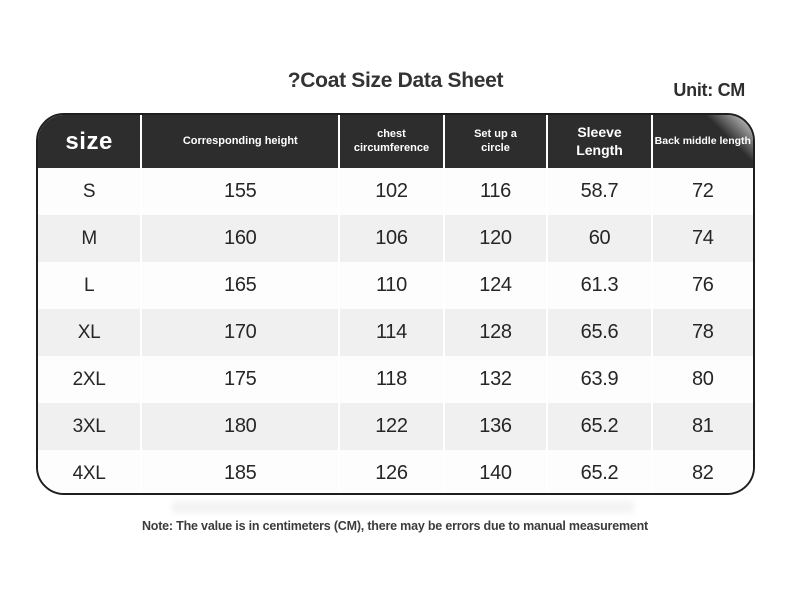 The image size is (790, 593). I want to click on table-row: S 155 102 116 58.7 72, so click(395, 191).